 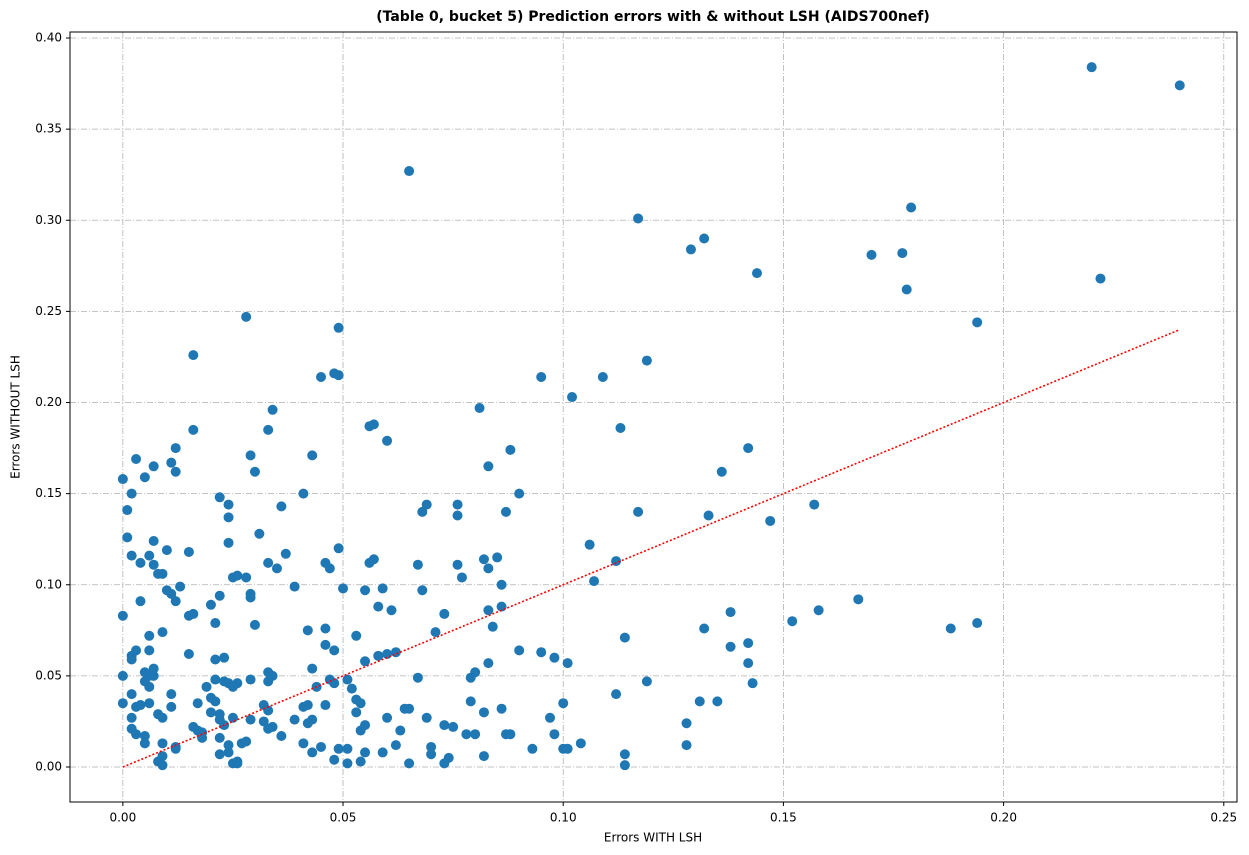 What do you see at coordinates (48, 493) in the screenshot?
I see `y-tick-label: 0.15` at bounding box center [48, 493].